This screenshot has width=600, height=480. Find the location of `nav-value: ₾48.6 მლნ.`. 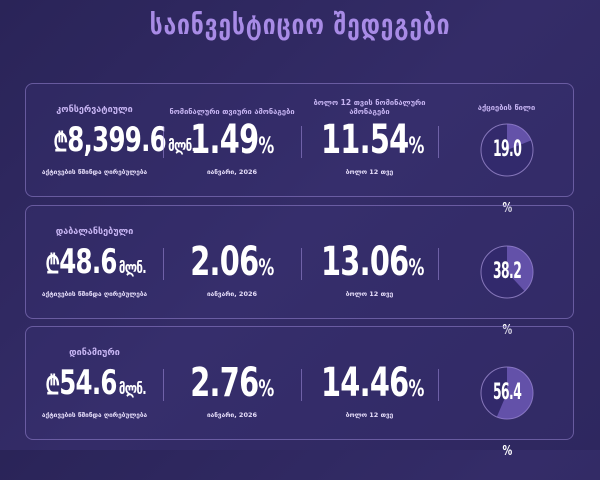

nav-value: ₾48.6 მლნ. is located at coordinates (96, 262).